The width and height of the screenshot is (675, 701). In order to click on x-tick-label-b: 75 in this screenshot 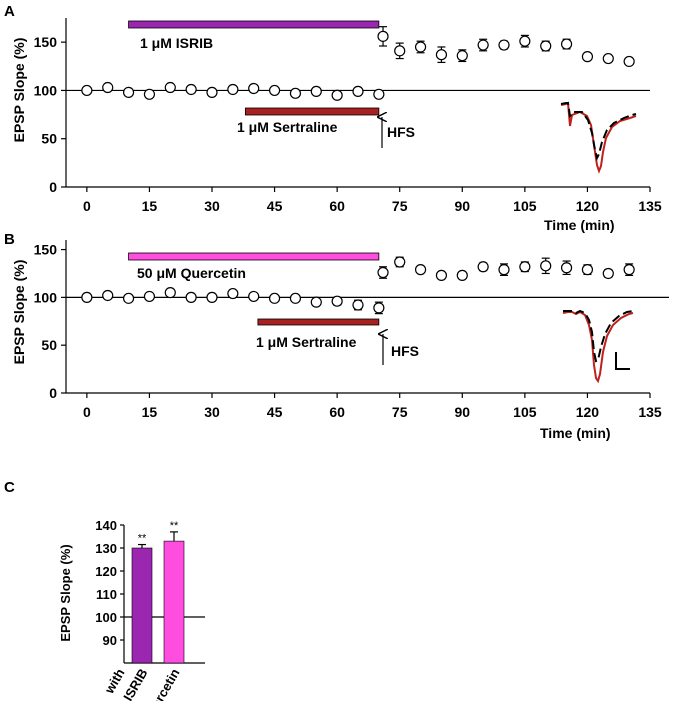, I will do `click(400, 412)`.